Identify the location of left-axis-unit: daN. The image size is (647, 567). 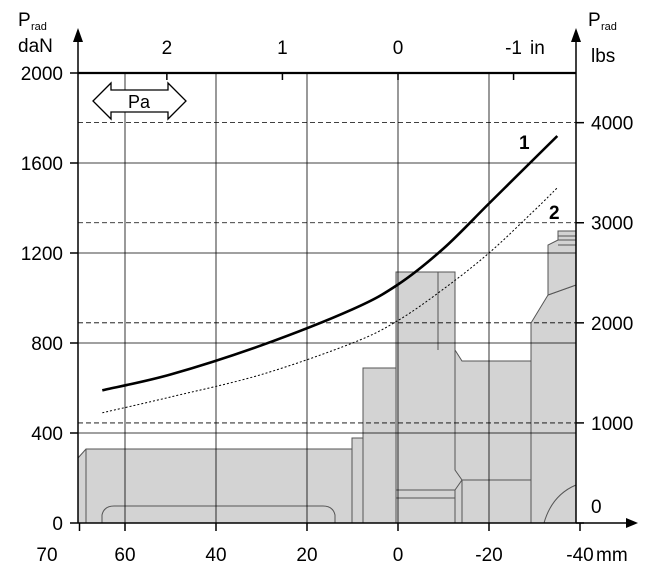
(35, 46).